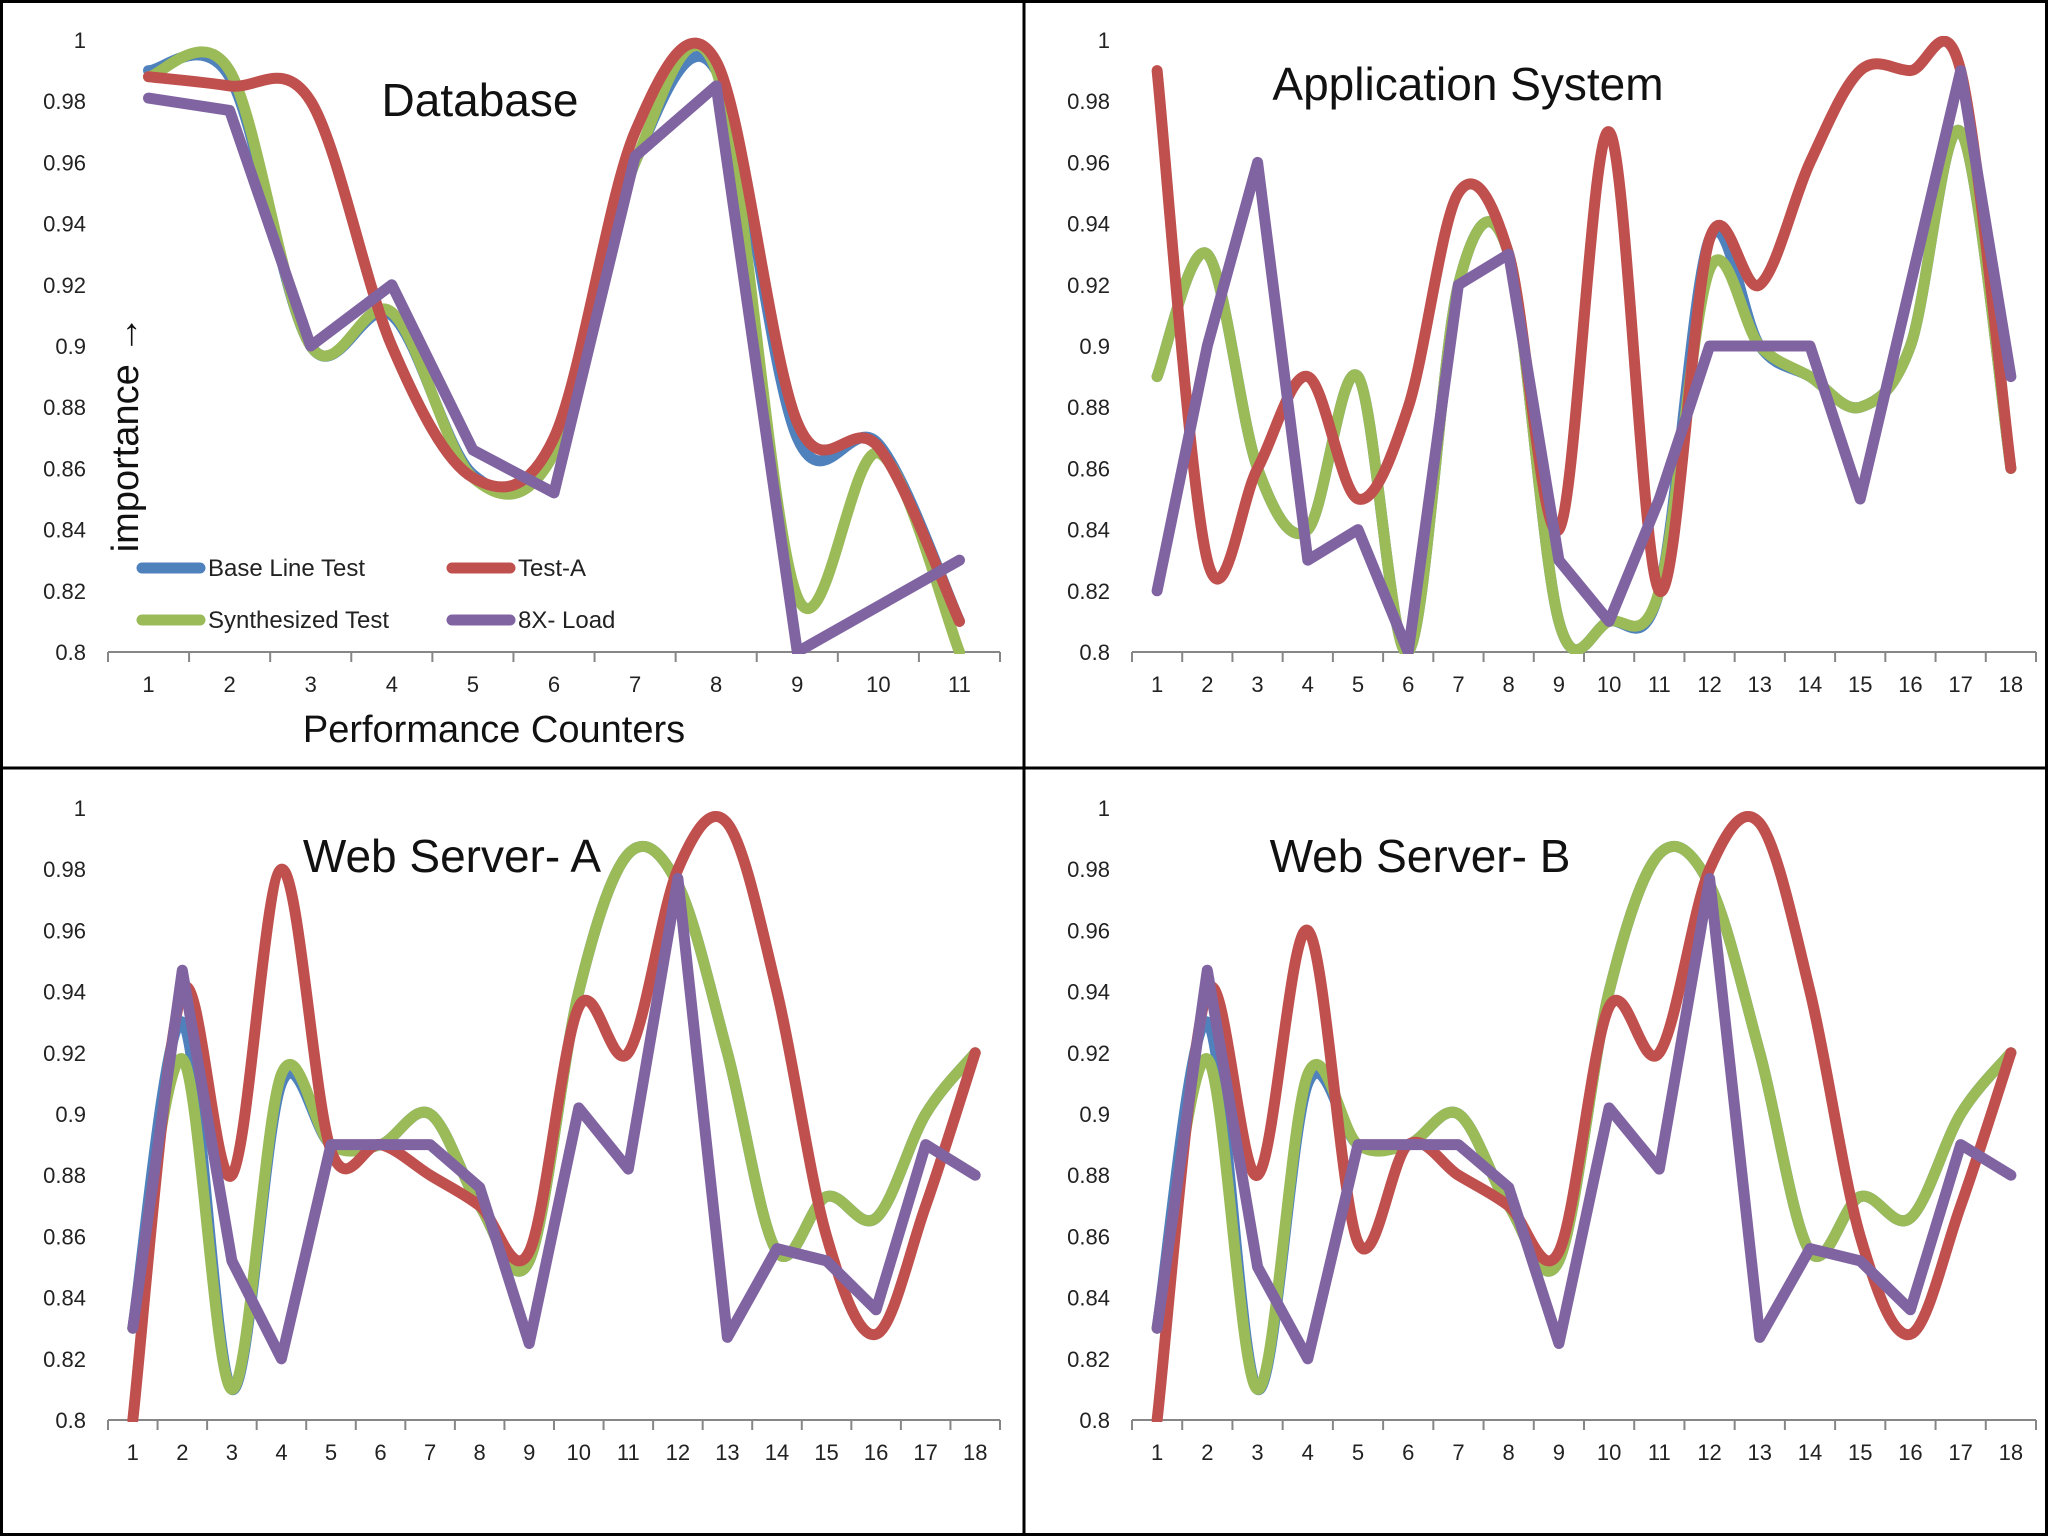 The height and width of the screenshot is (1536, 2048). Describe the element at coordinates (64, 591) in the screenshot. I see `y-tick-label: 0.82` at that location.